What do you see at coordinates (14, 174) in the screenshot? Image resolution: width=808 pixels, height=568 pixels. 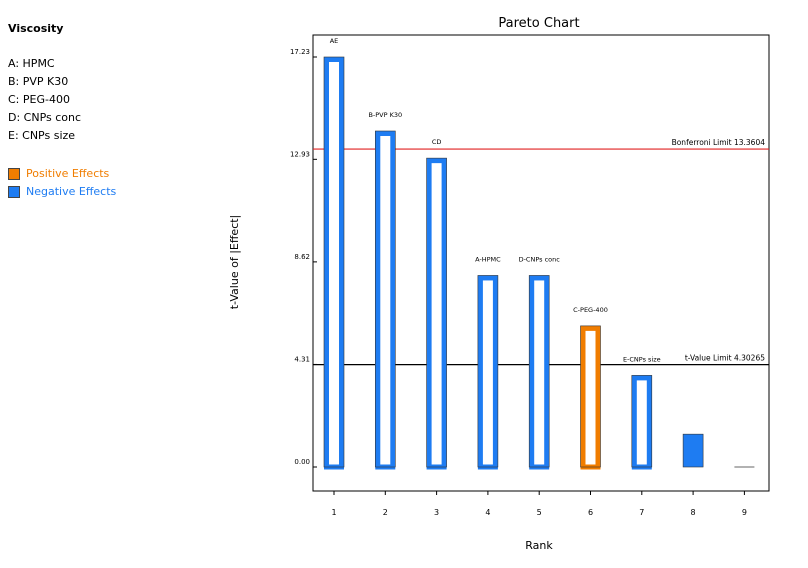 I see `legend-positive-swatch` at bounding box center [14, 174].